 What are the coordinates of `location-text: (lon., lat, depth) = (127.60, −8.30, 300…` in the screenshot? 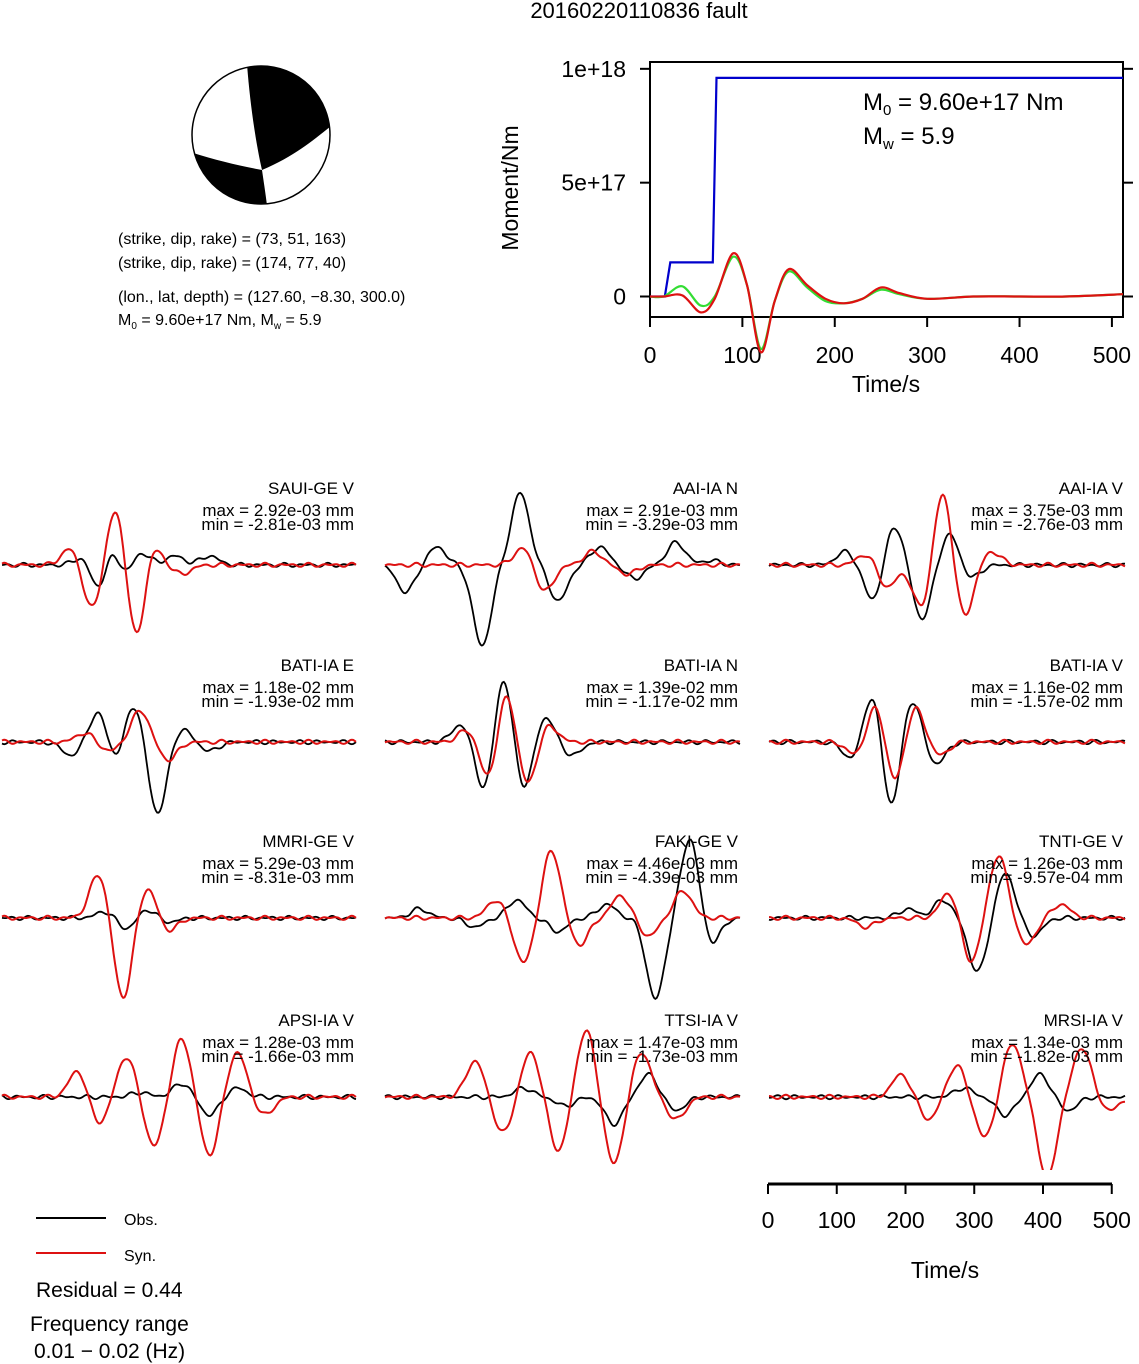 It's located at (262, 297).